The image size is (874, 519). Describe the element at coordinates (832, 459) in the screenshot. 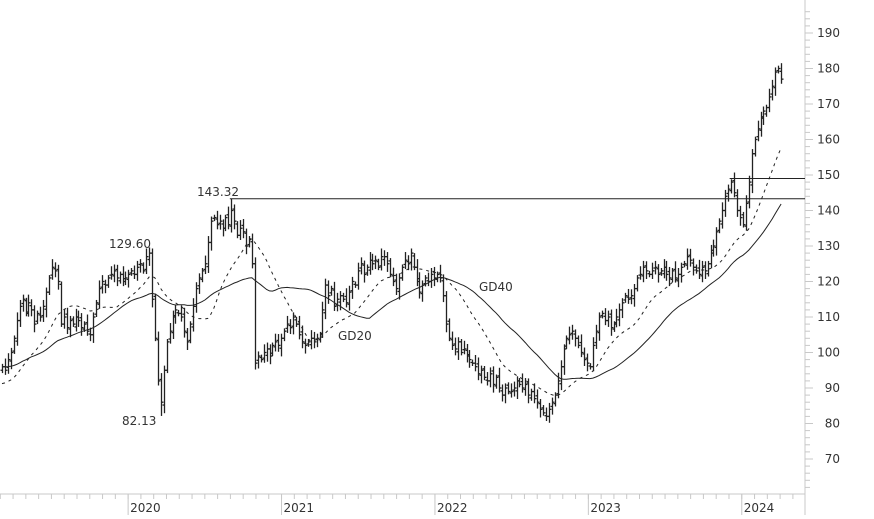

I see `y-tick-label: 70` at that location.